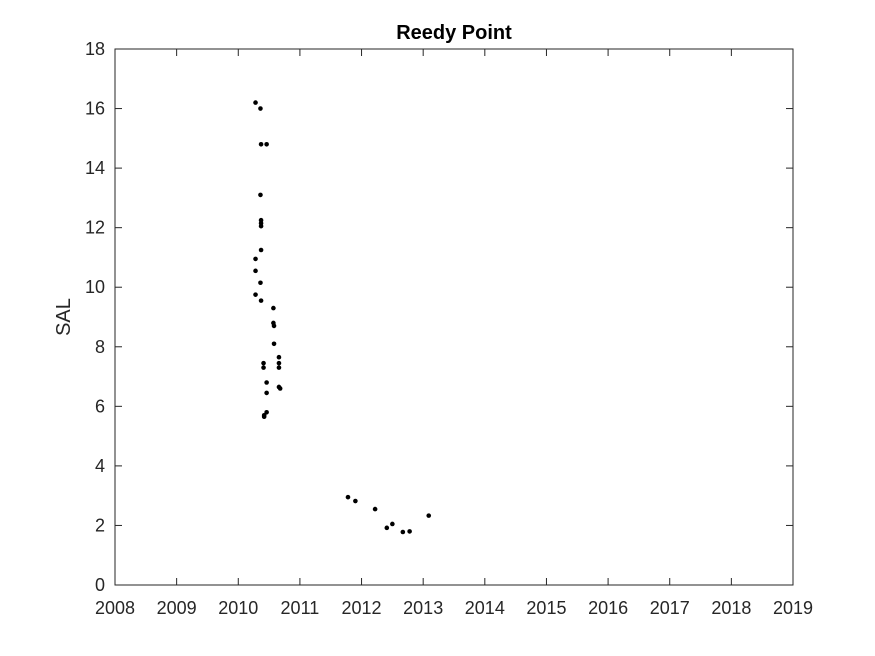 The width and height of the screenshot is (875, 656). What do you see at coordinates (100, 525) in the screenshot?
I see `y-tick-label: 2` at bounding box center [100, 525].